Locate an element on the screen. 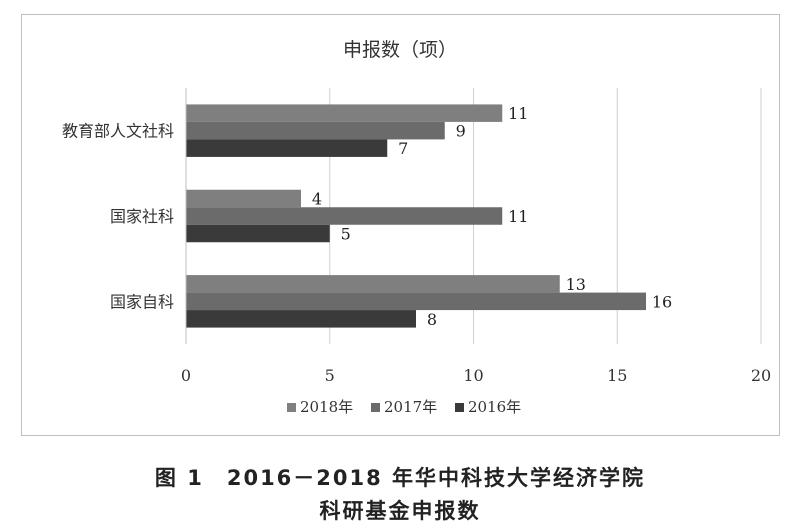 The image size is (800, 531). x-tick-label: 10 is located at coordinates (473, 375).